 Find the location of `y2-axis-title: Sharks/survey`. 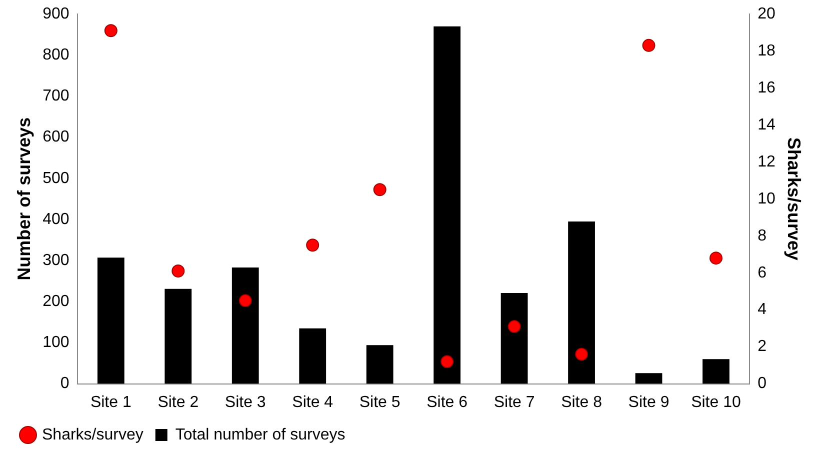

y2-axis-title: Sharks/survey is located at coordinates (794, 198).